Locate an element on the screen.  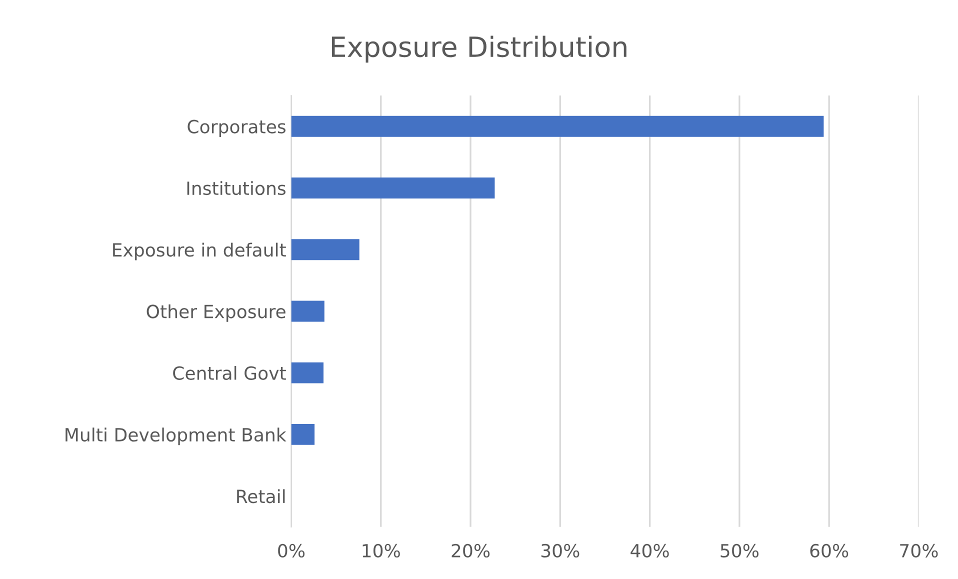
y-tick-label: Central Govt is located at coordinates (229, 373).